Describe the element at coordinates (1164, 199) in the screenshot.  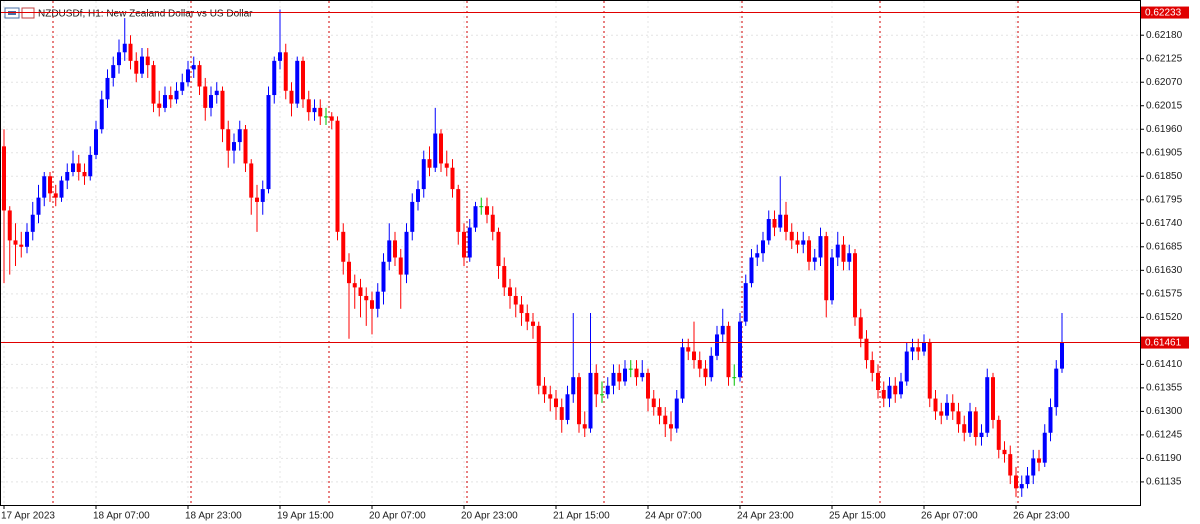
I see `y-tick-label: 0.61795` at that location.